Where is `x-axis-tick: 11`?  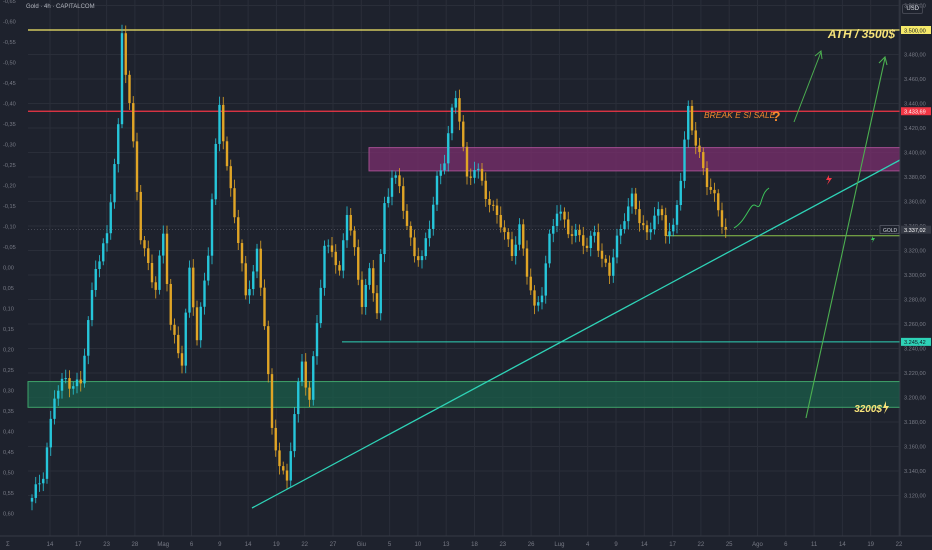 x-axis-tick: 11 is located at coordinates (814, 545).